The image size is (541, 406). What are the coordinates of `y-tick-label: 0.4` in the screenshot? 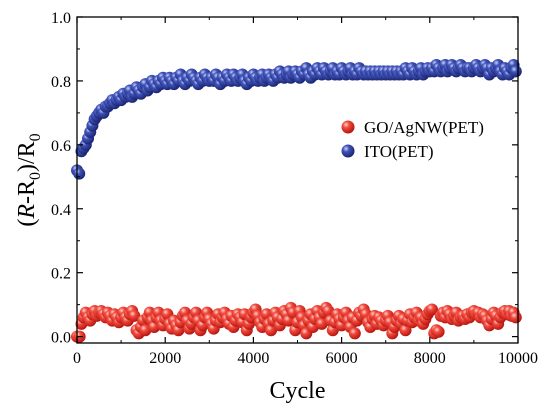 It's located at (61, 210).